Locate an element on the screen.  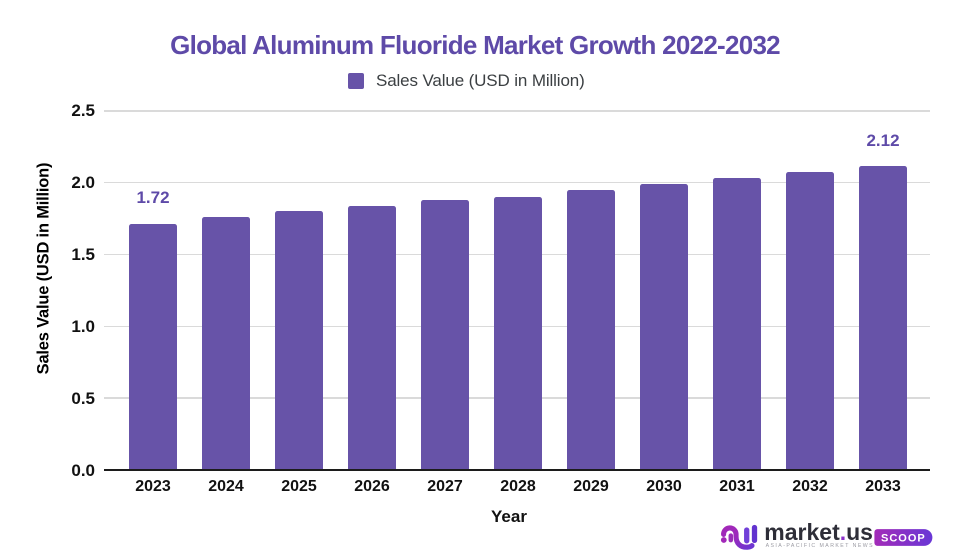
svg-text: SCOOP is located at coordinates (903, 539).